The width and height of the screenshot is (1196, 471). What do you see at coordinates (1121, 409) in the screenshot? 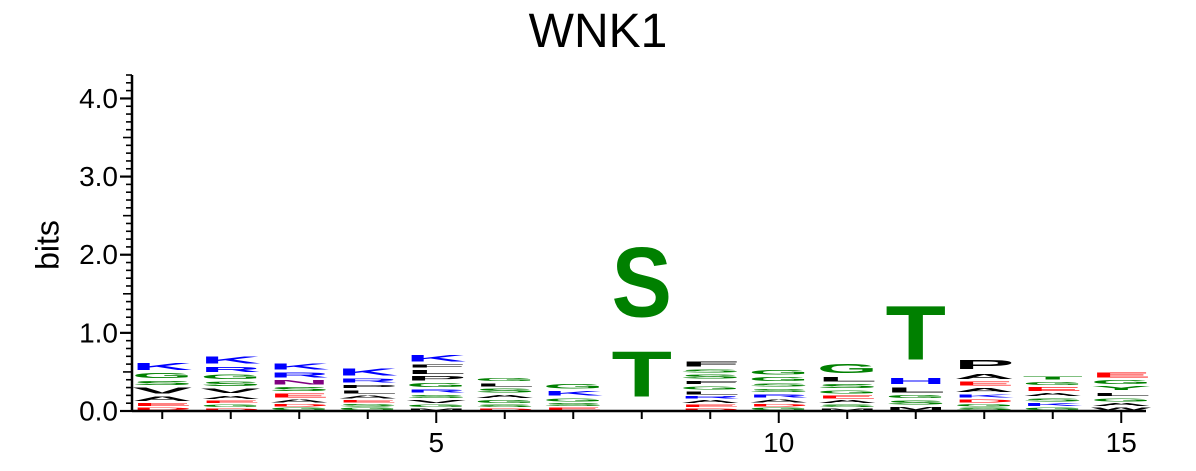
I see `logo-letter-w: W` at bounding box center [1121, 409].